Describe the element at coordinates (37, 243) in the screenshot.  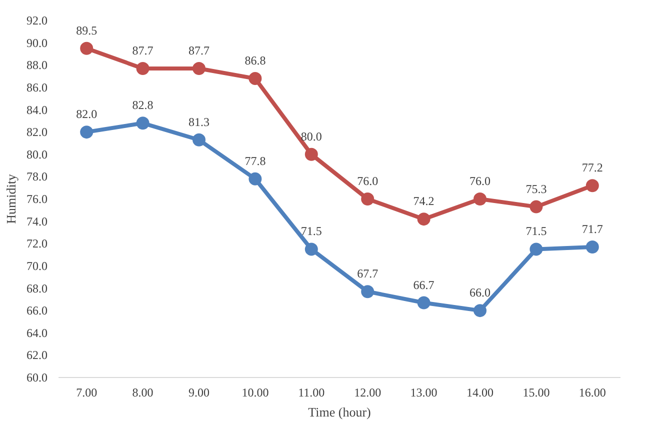
I see `y-tick-label: 72.0` at that location.